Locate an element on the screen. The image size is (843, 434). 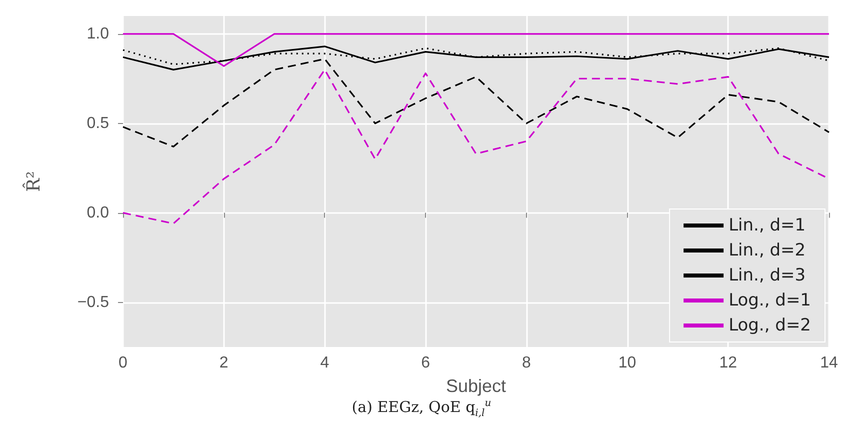
x-axis-title: Subject is located at coordinates (476, 386).